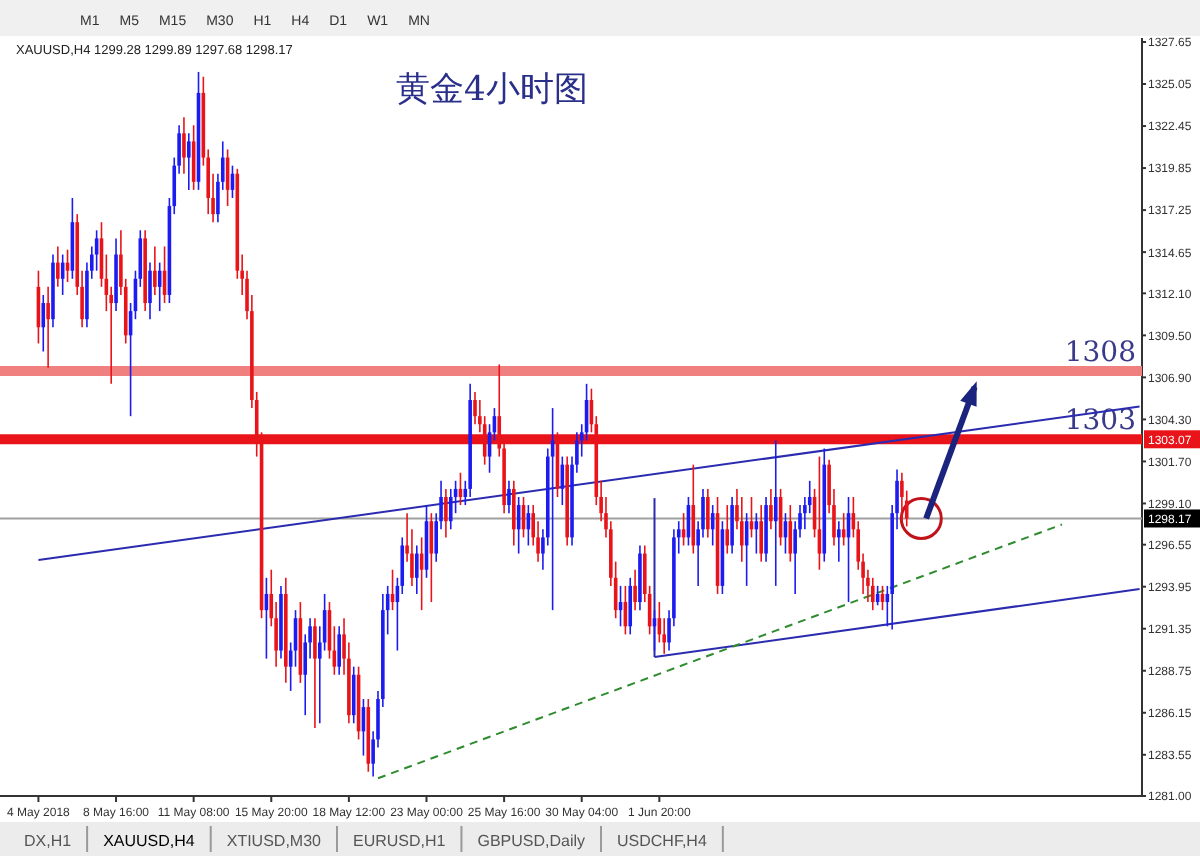  Describe the element at coordinates (531, 841) in the screenshot. I see `text: GBPUSD,Daily` at that location.